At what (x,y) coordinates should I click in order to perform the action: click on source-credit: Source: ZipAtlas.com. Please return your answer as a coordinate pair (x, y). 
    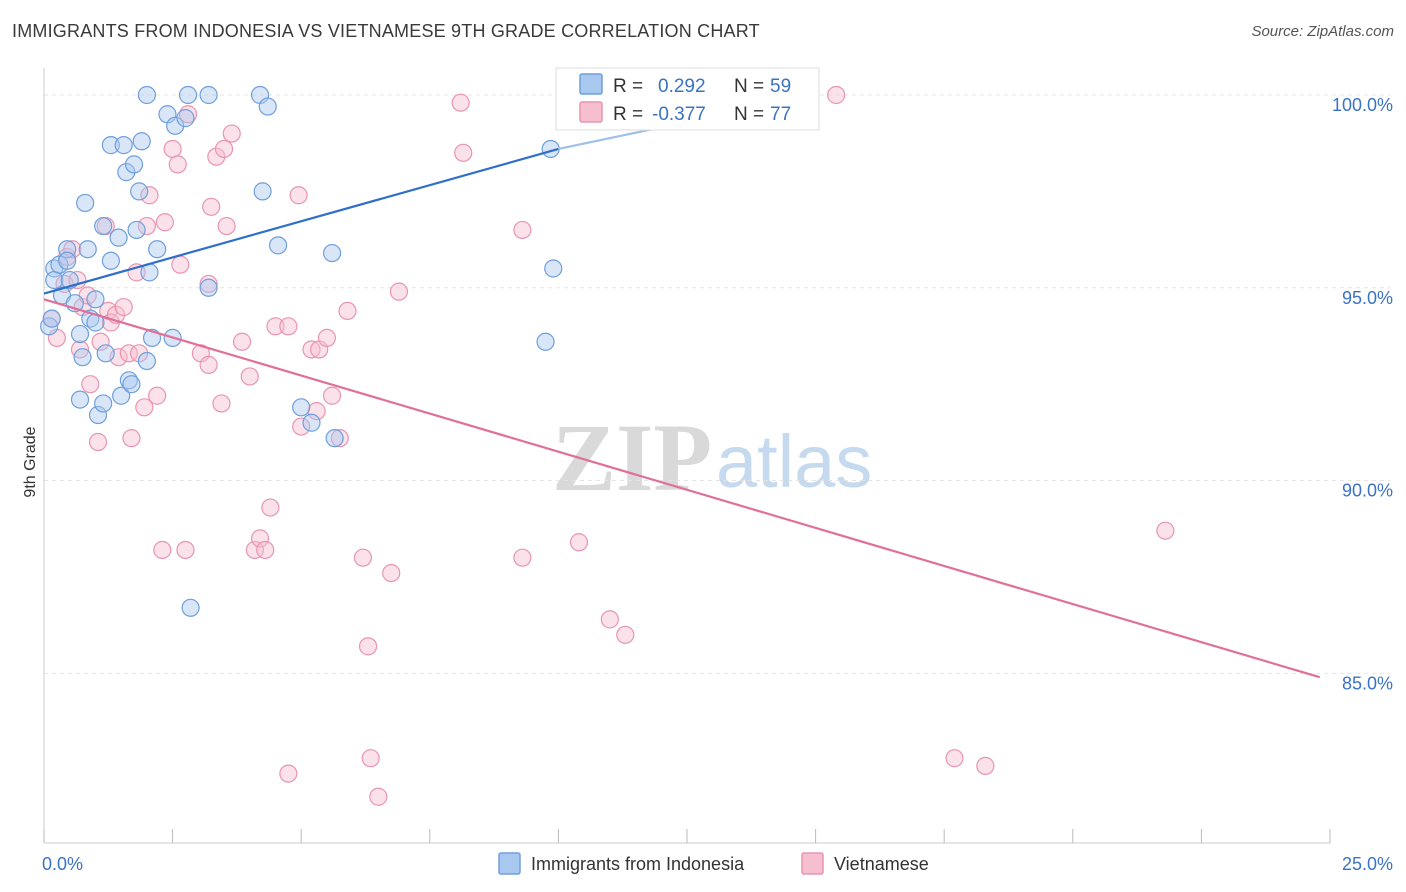
    Looking at the image, I should click on (1322, 31).